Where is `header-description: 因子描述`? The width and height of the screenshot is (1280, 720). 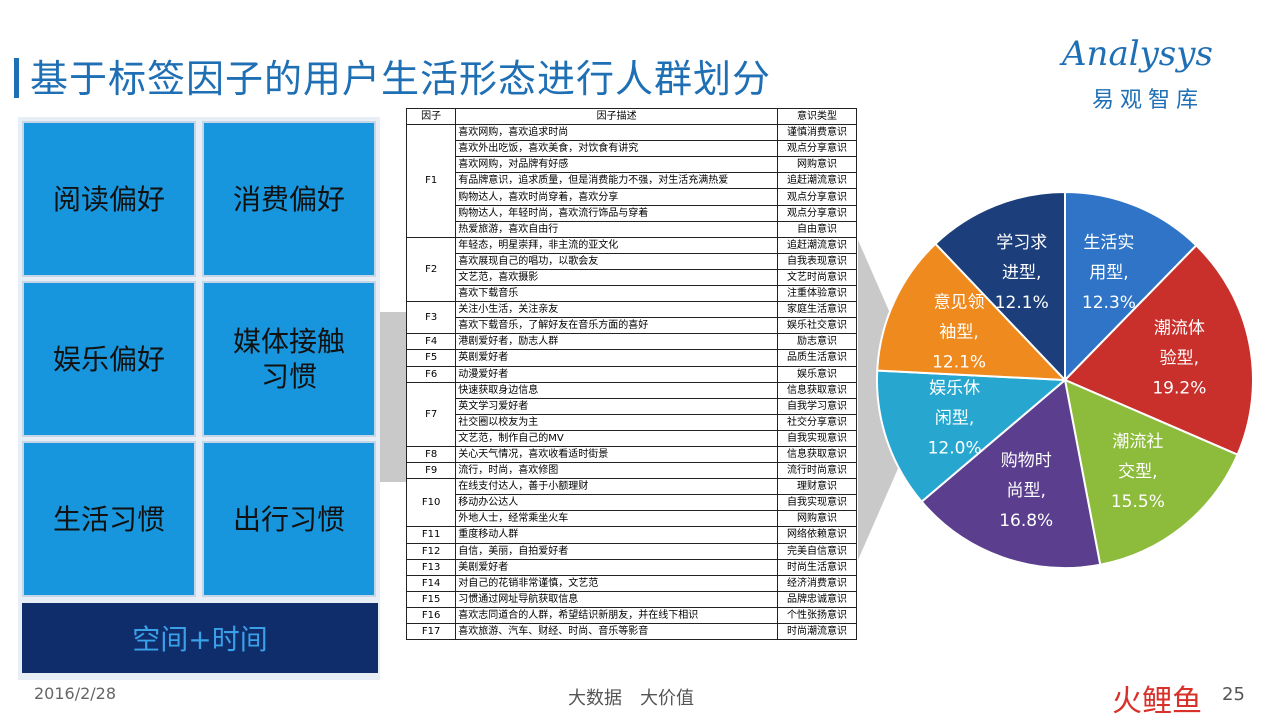 header-description: 因子描述 is located at coordinates (616, 116).